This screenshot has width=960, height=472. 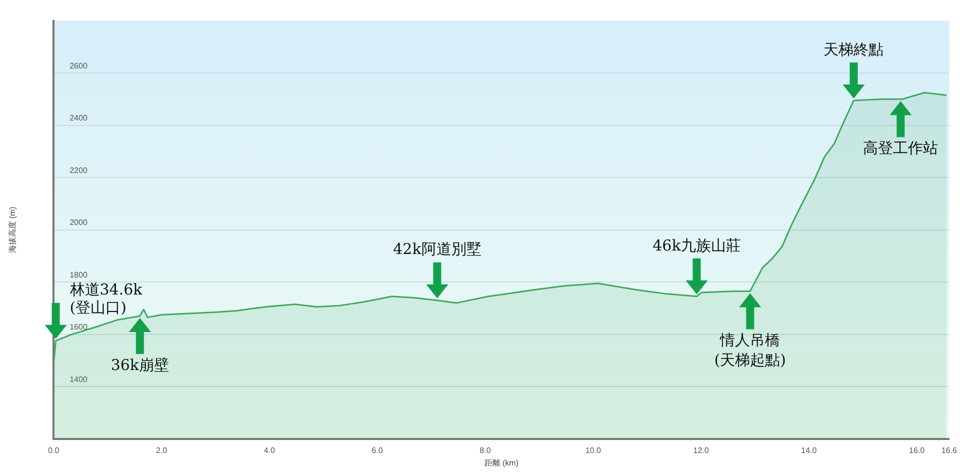 I want to click on annotation: 36k崩壁, so click(x=140, y=365).